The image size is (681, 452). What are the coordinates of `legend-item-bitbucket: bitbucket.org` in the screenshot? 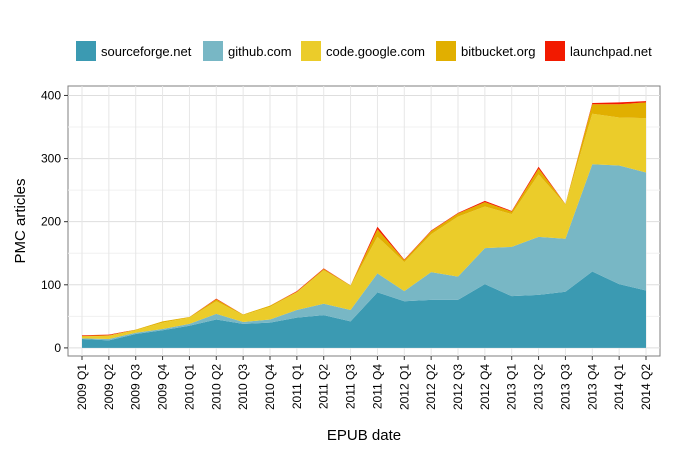 It's located at (485, 51).